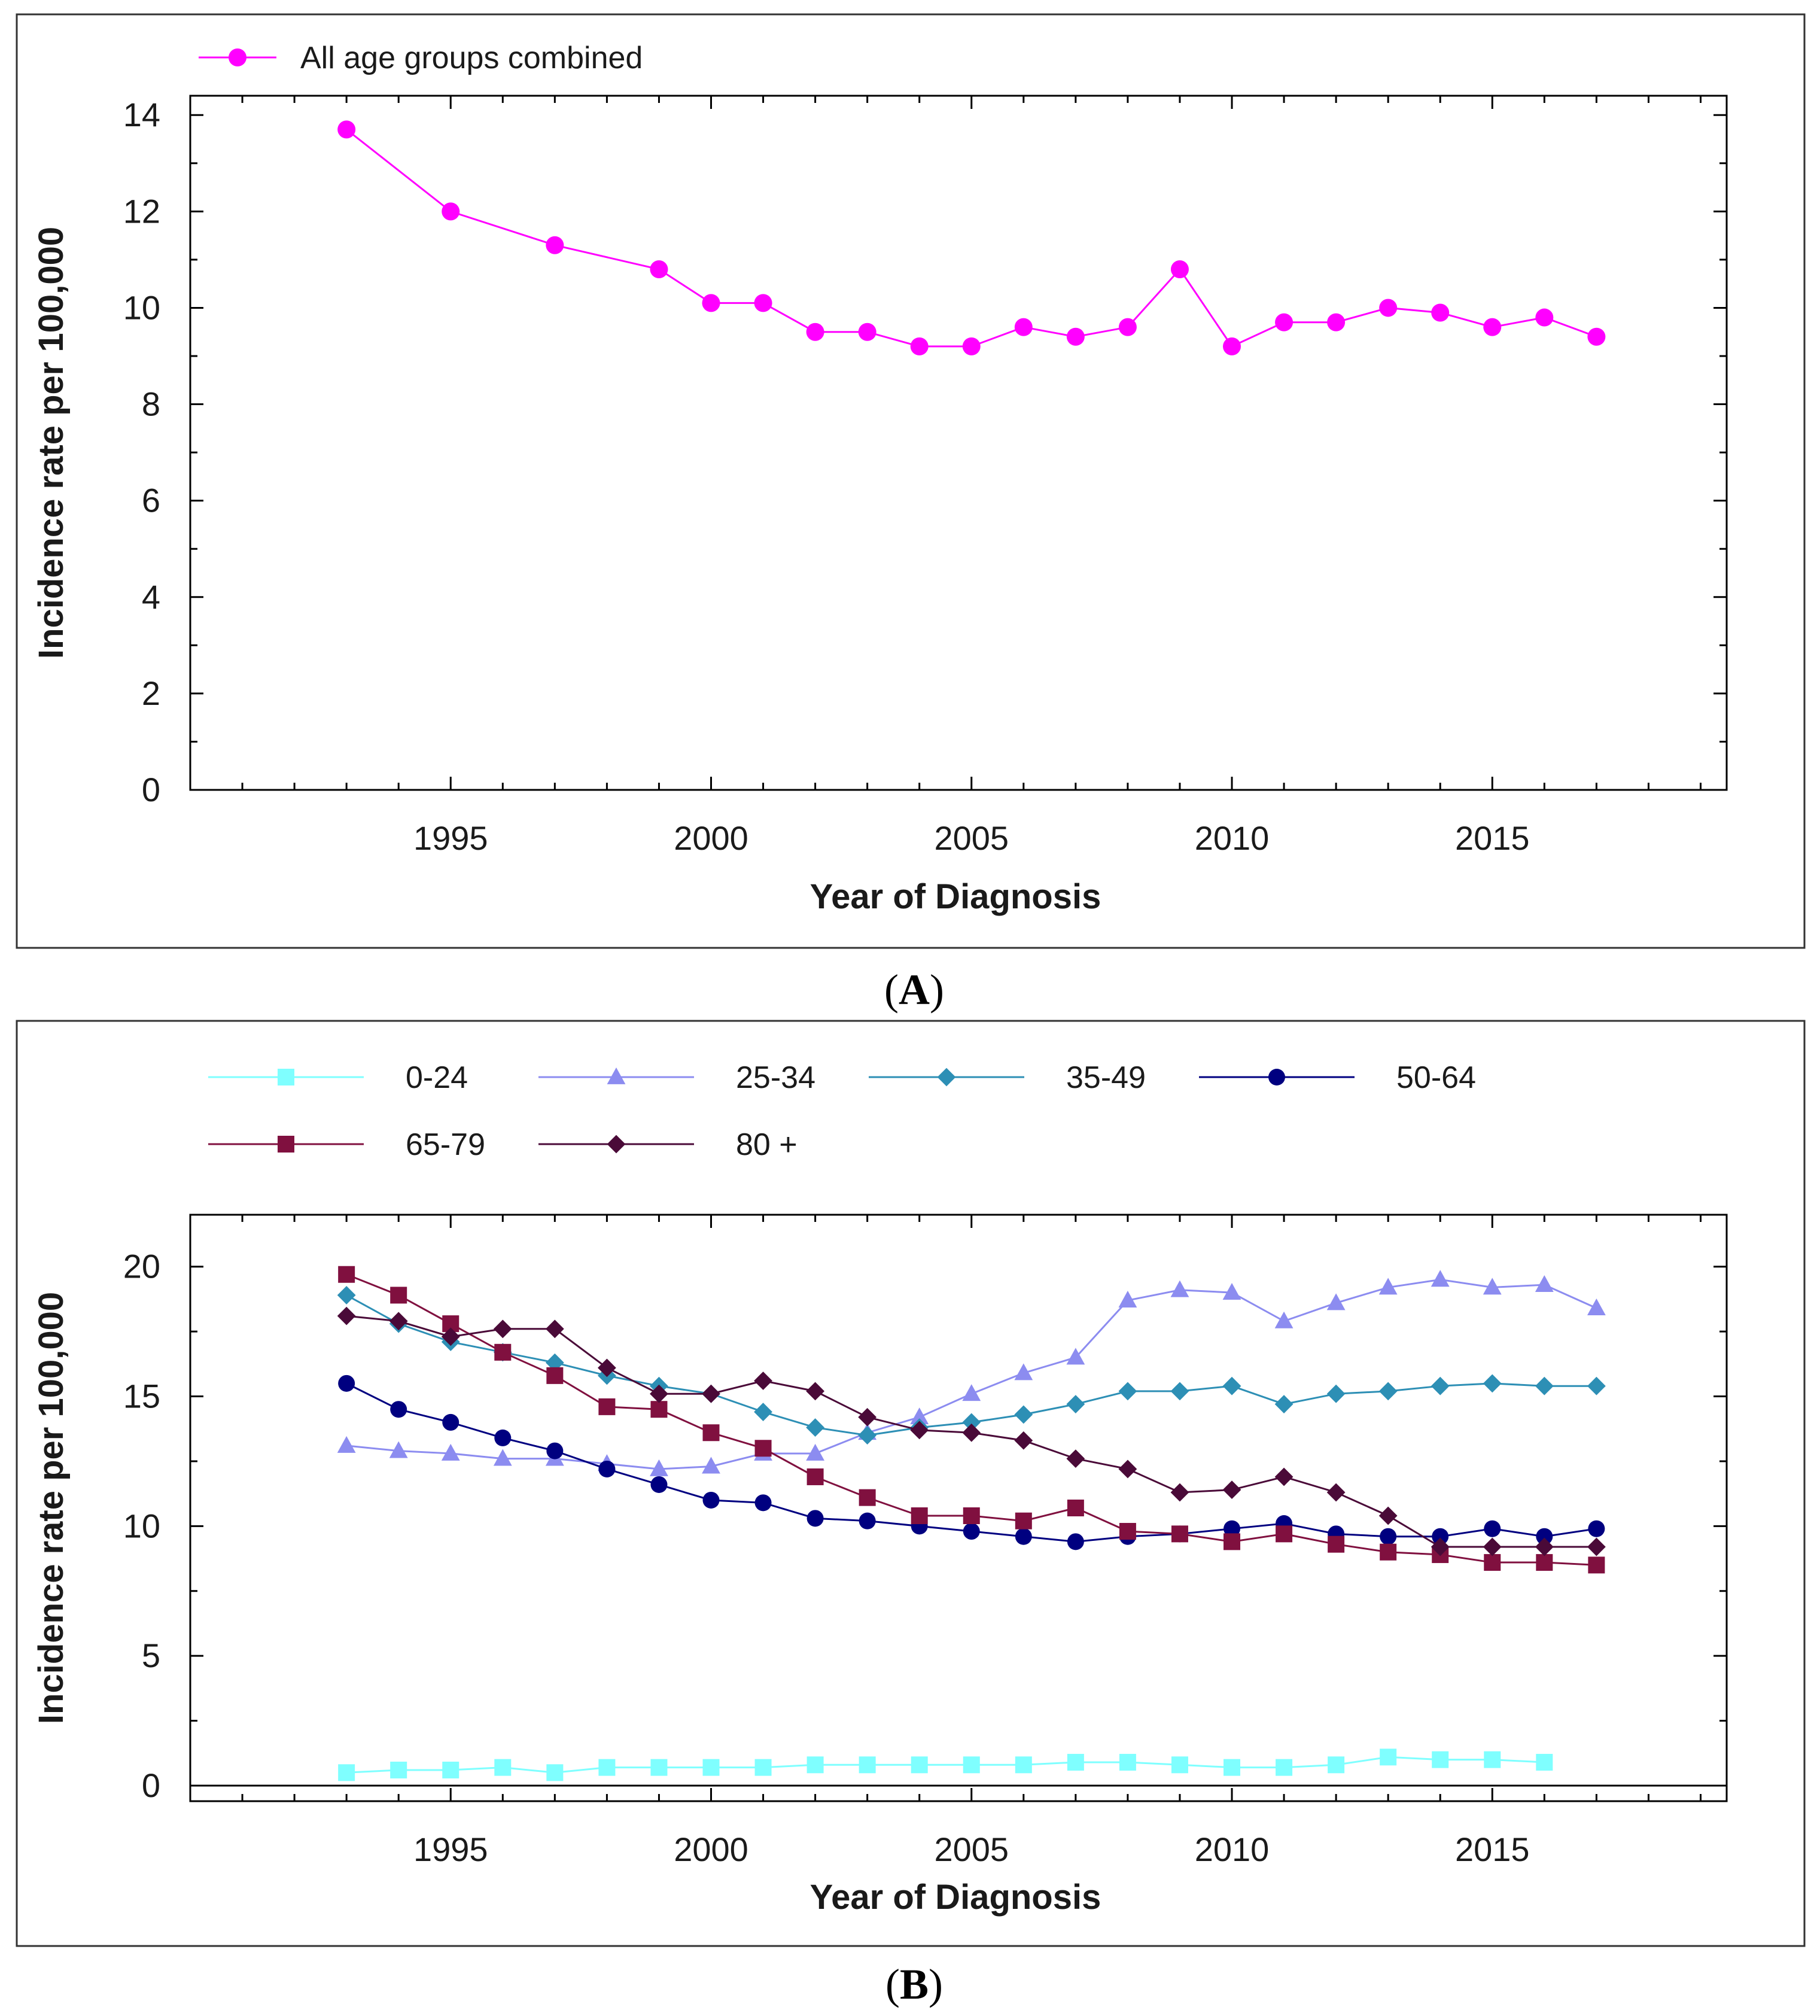  I want to click on panel-a-caption: (A), so click(914, 990).